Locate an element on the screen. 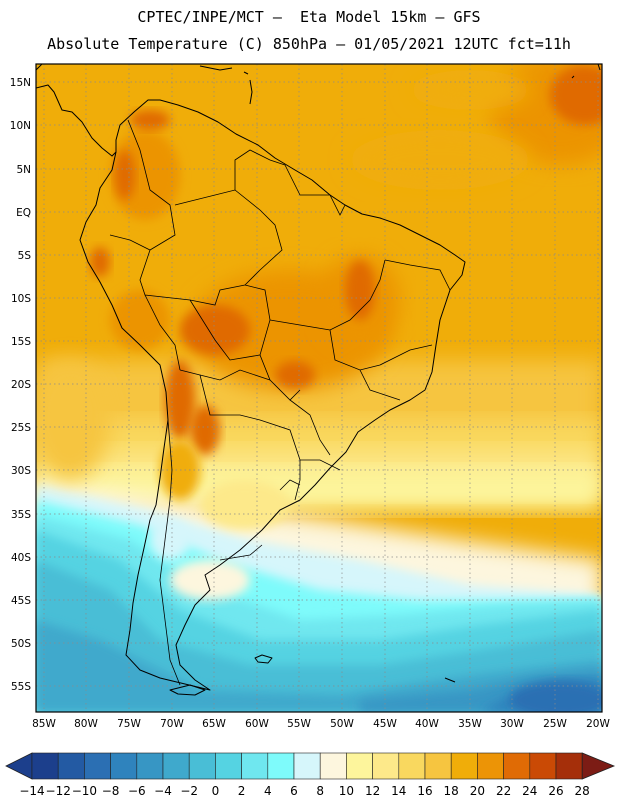 The image size is (618, 800). colorbar-label: −10 is located at coordinates (84, 791).